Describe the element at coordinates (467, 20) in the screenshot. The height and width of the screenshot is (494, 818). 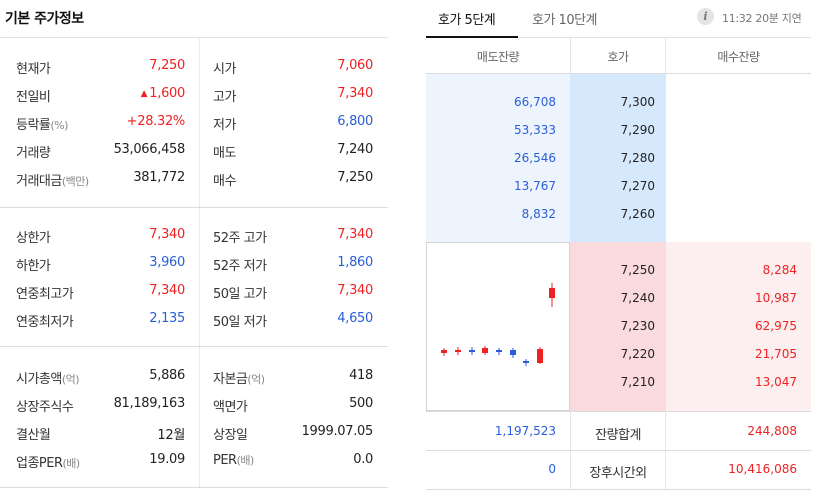
I see `tab-5-levels: 호가 5단계` at that location.